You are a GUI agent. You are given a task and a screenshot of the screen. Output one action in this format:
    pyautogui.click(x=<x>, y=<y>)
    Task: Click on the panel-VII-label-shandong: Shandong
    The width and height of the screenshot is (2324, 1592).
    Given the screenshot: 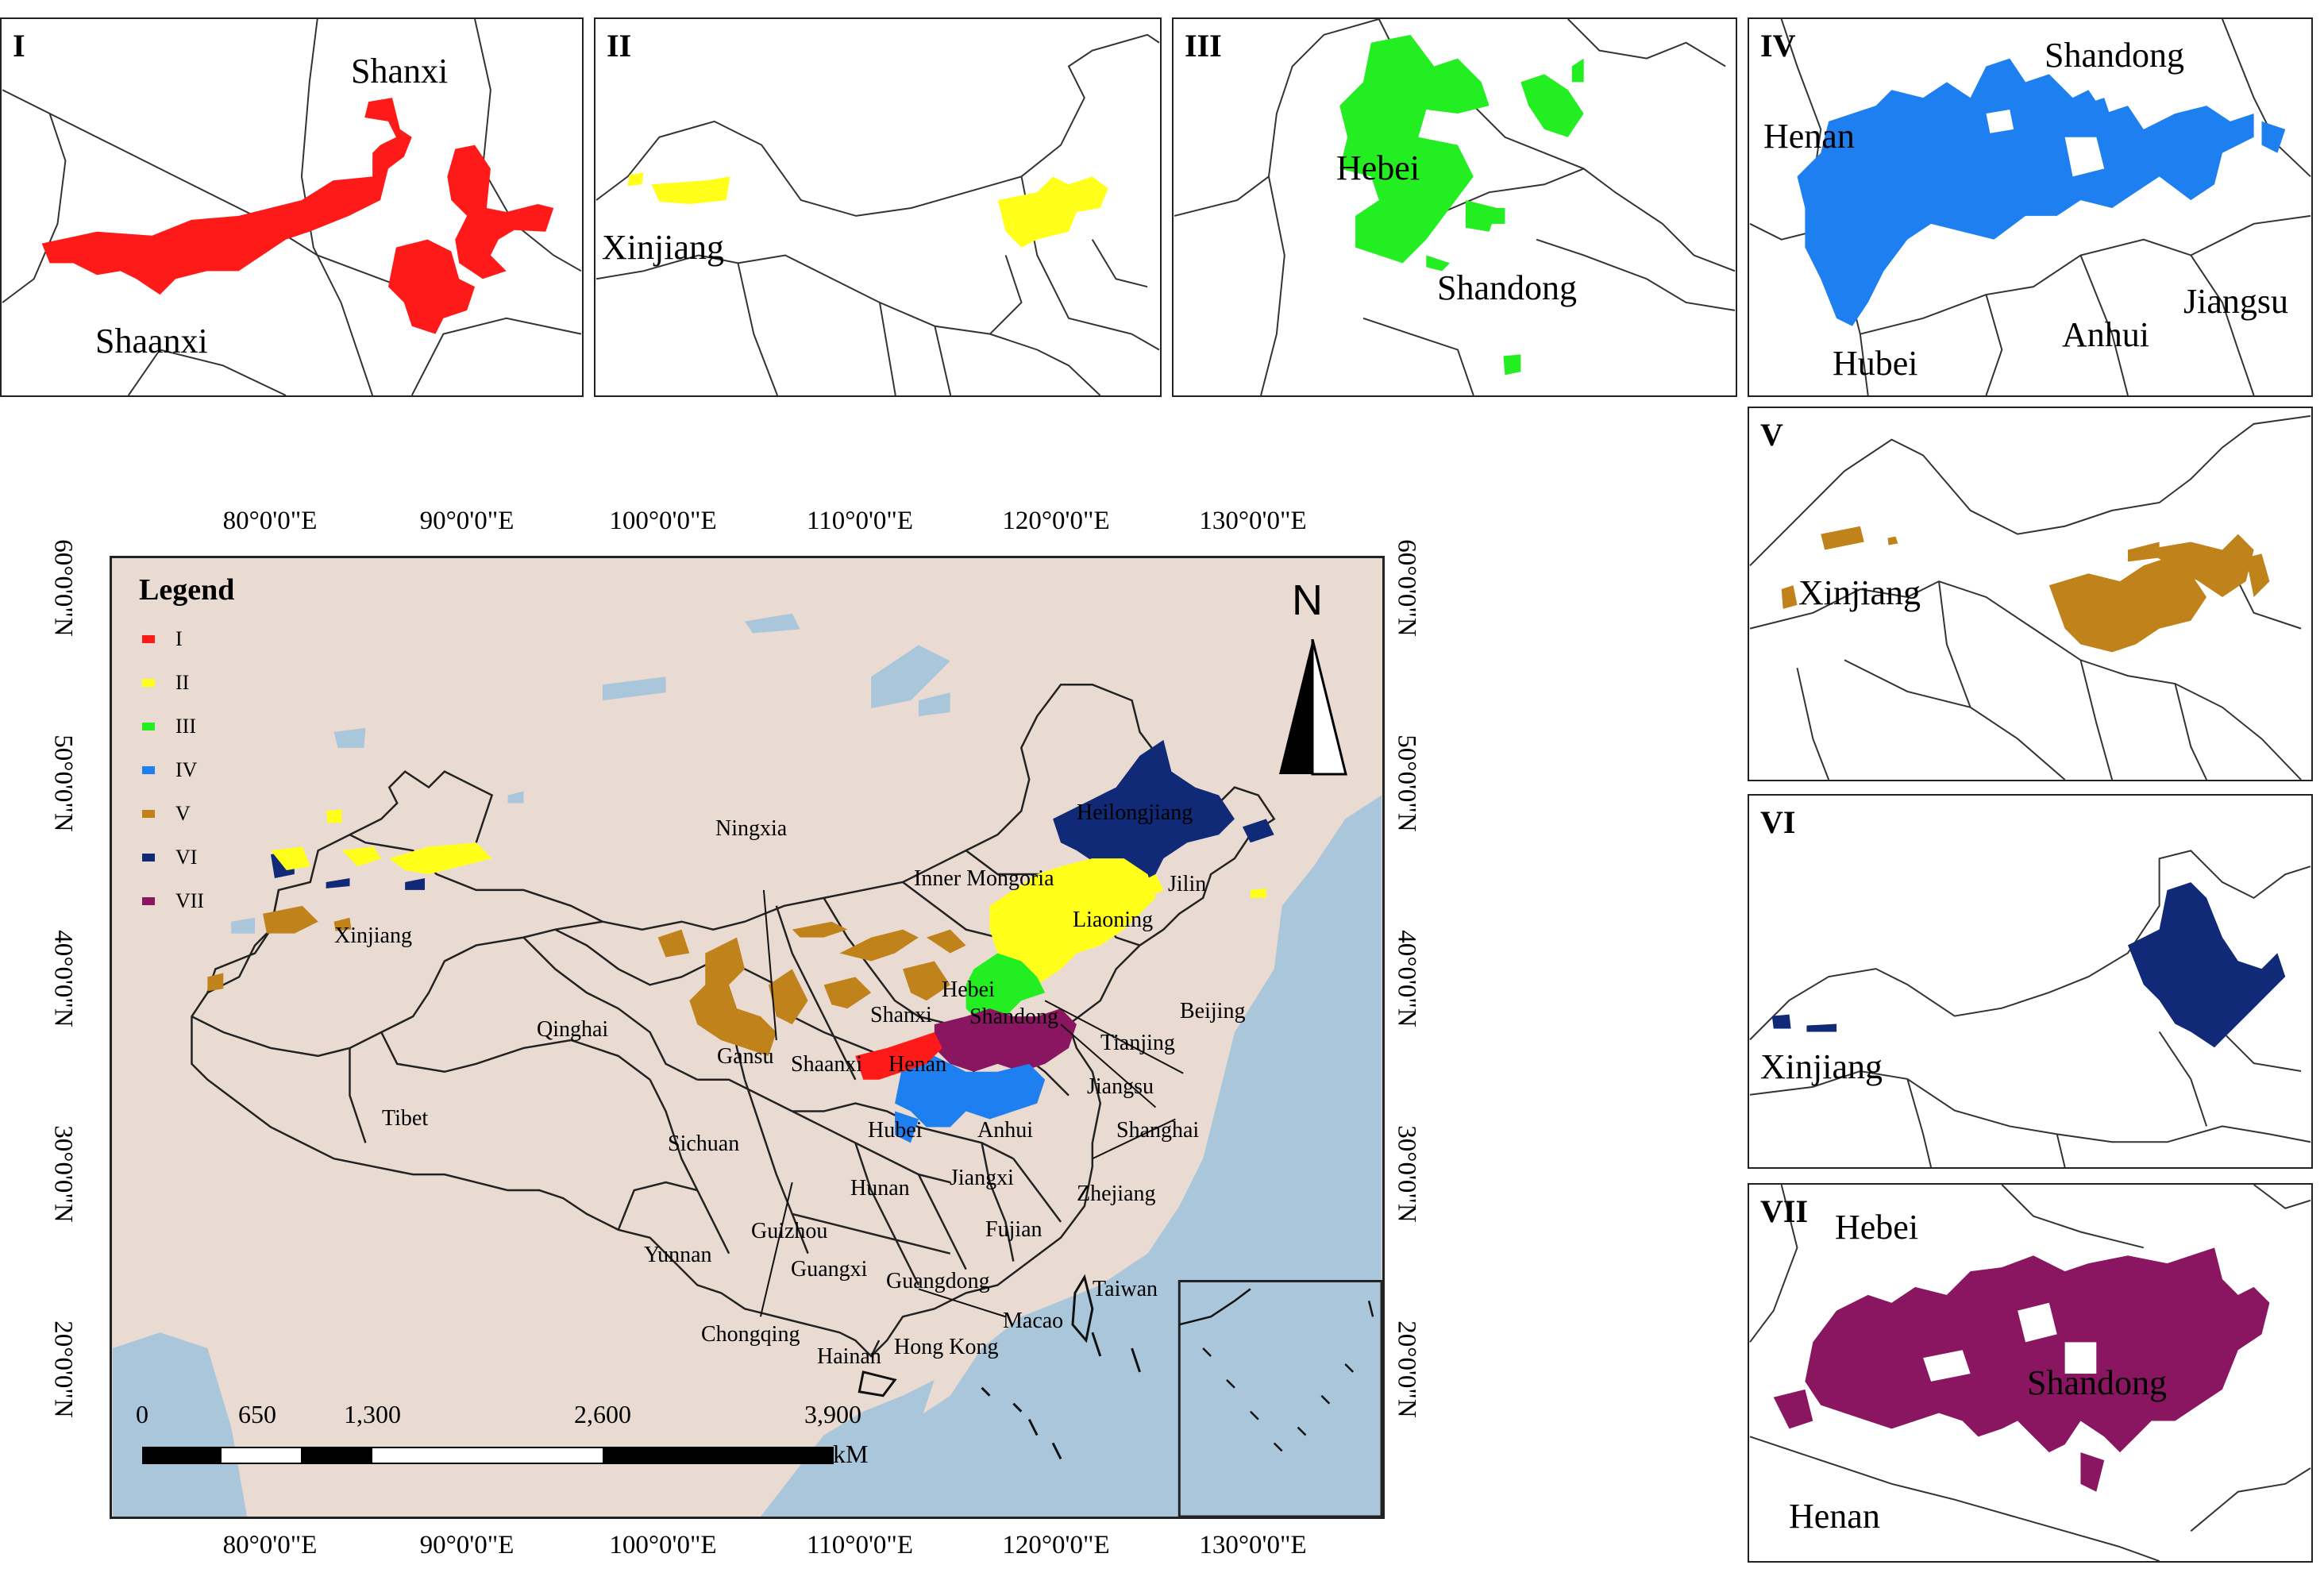 What is the action you would take?
    pyautogui.click(x=2097, y=1382)
    